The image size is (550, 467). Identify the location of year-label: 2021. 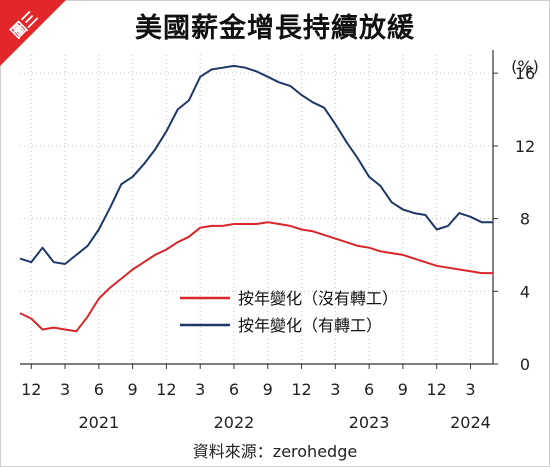
(98, 422).